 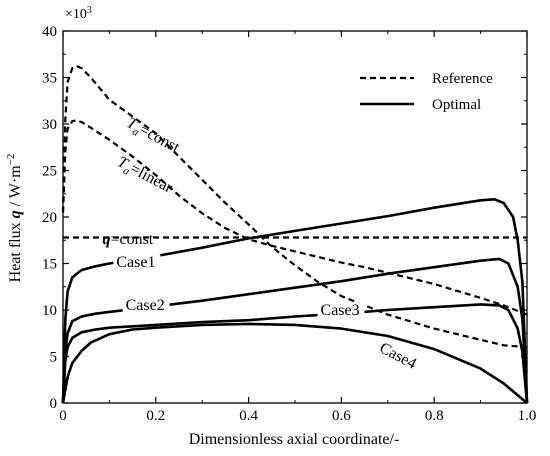 What do you see at coordinates (527, 416) in the screenshot?
I see `x-tick-label: 1.0` at bounding box center [527, 416].